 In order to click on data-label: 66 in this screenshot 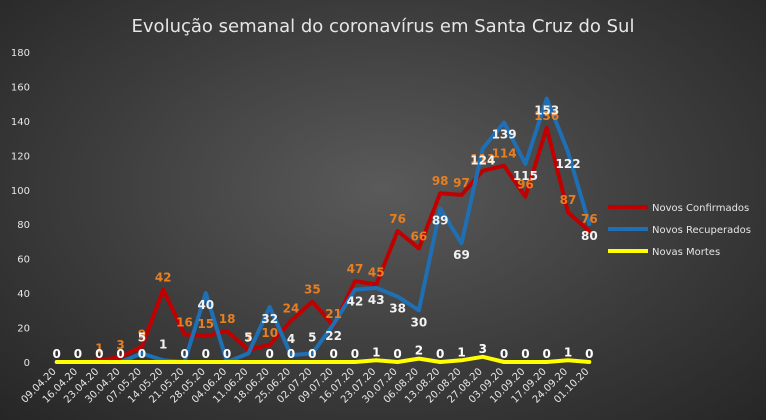, I will do `click(419, 236)`.